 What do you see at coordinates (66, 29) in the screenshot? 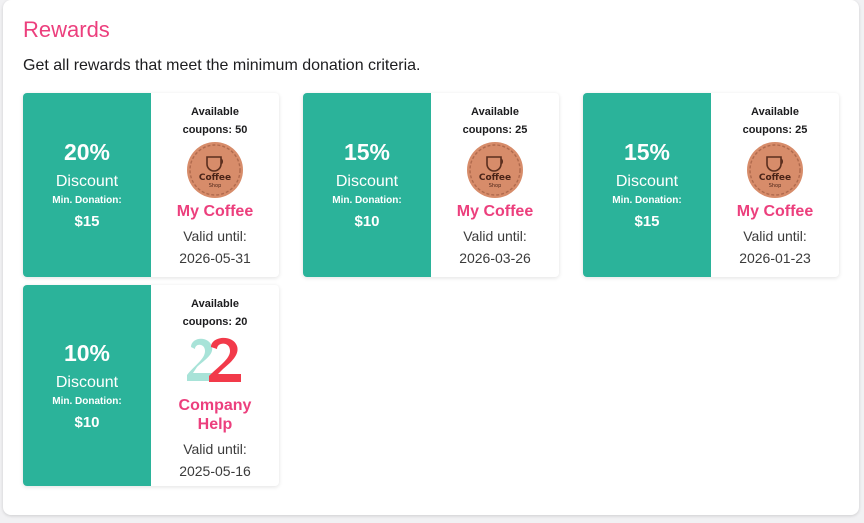
I see `page-title: Rewards` at bounding box center [66, 29].